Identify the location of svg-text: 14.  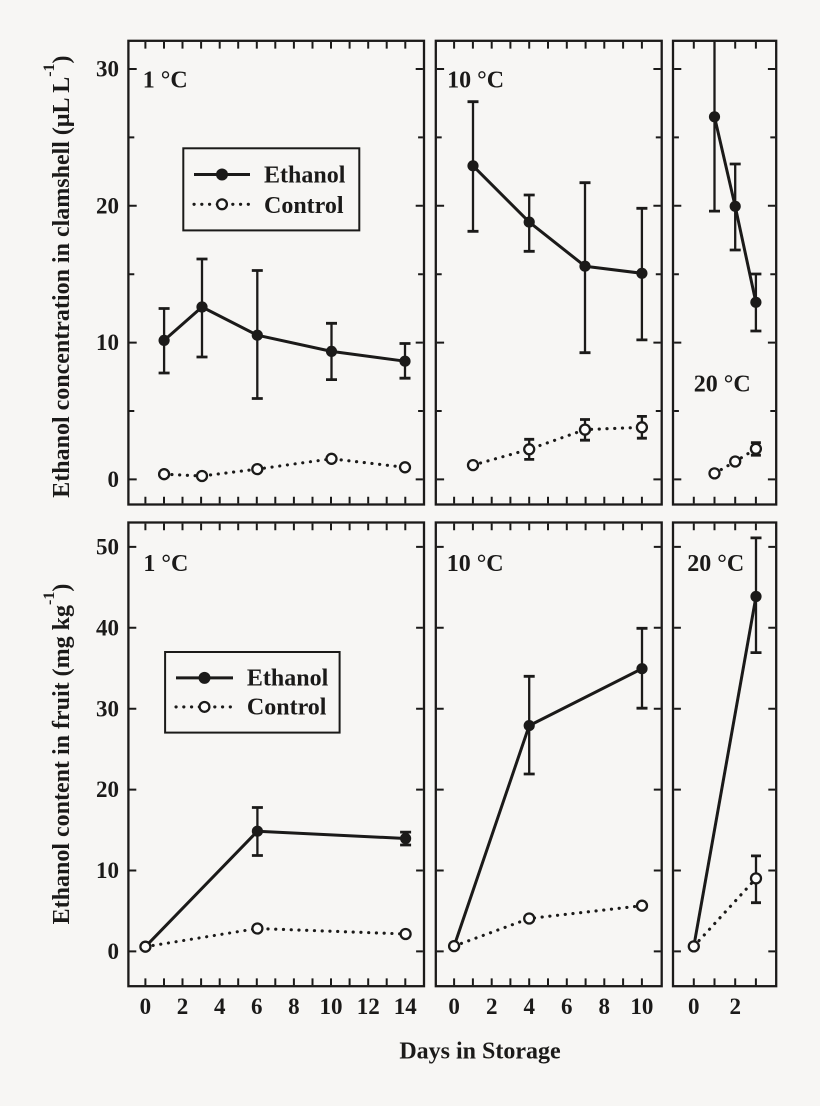
(406, 1006).